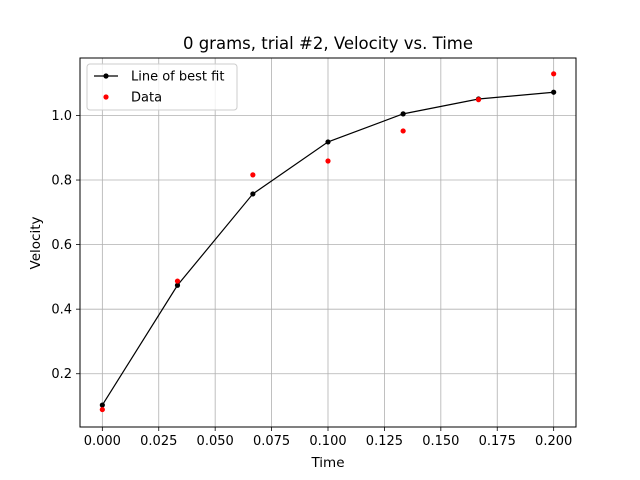 This screenshot has height=480, width=640. Describe the element at coordinates (553, 441) in the screenshot. I see `x-tick-label: 0.200` at that location.